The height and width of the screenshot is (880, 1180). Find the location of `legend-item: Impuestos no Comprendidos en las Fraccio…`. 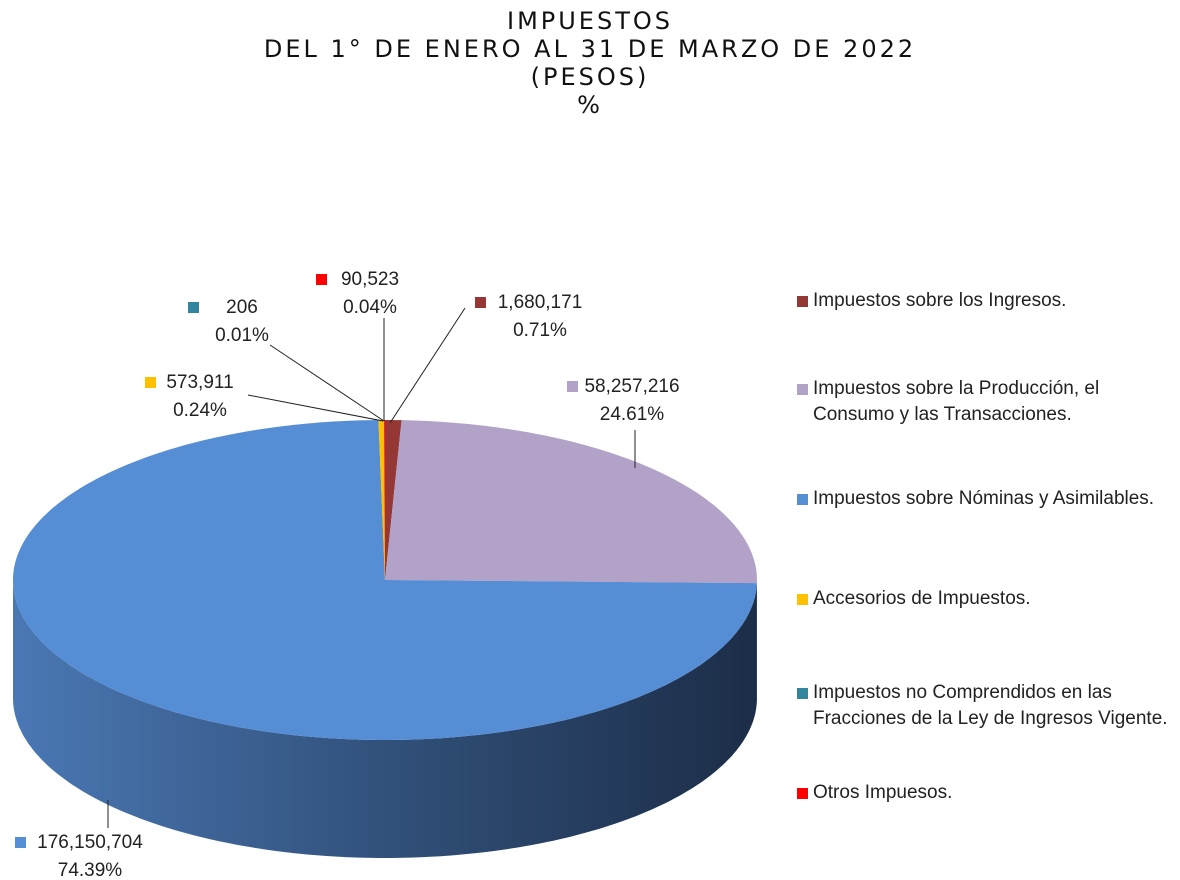

legend-item: Impuestos no Comprendidos en las Fraccio… is located at coordinates (987, 706).